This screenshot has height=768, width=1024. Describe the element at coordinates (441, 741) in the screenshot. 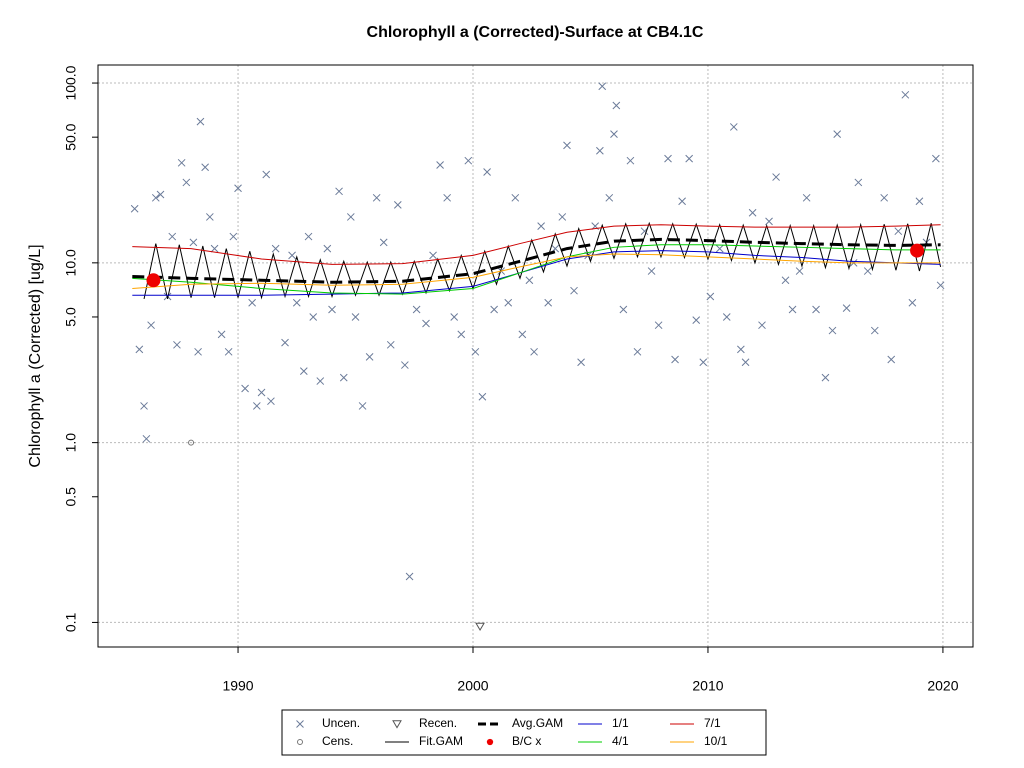

I see `legend-label: Fit.GAM` at that location.